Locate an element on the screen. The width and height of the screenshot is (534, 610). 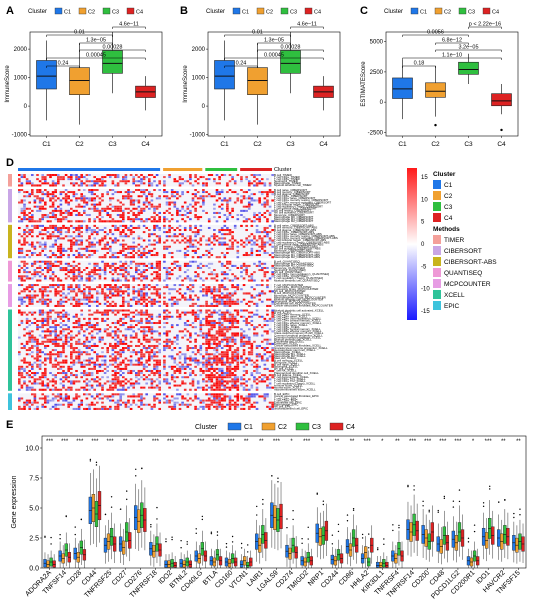
box-C3 is located at coordinates (290, 62).